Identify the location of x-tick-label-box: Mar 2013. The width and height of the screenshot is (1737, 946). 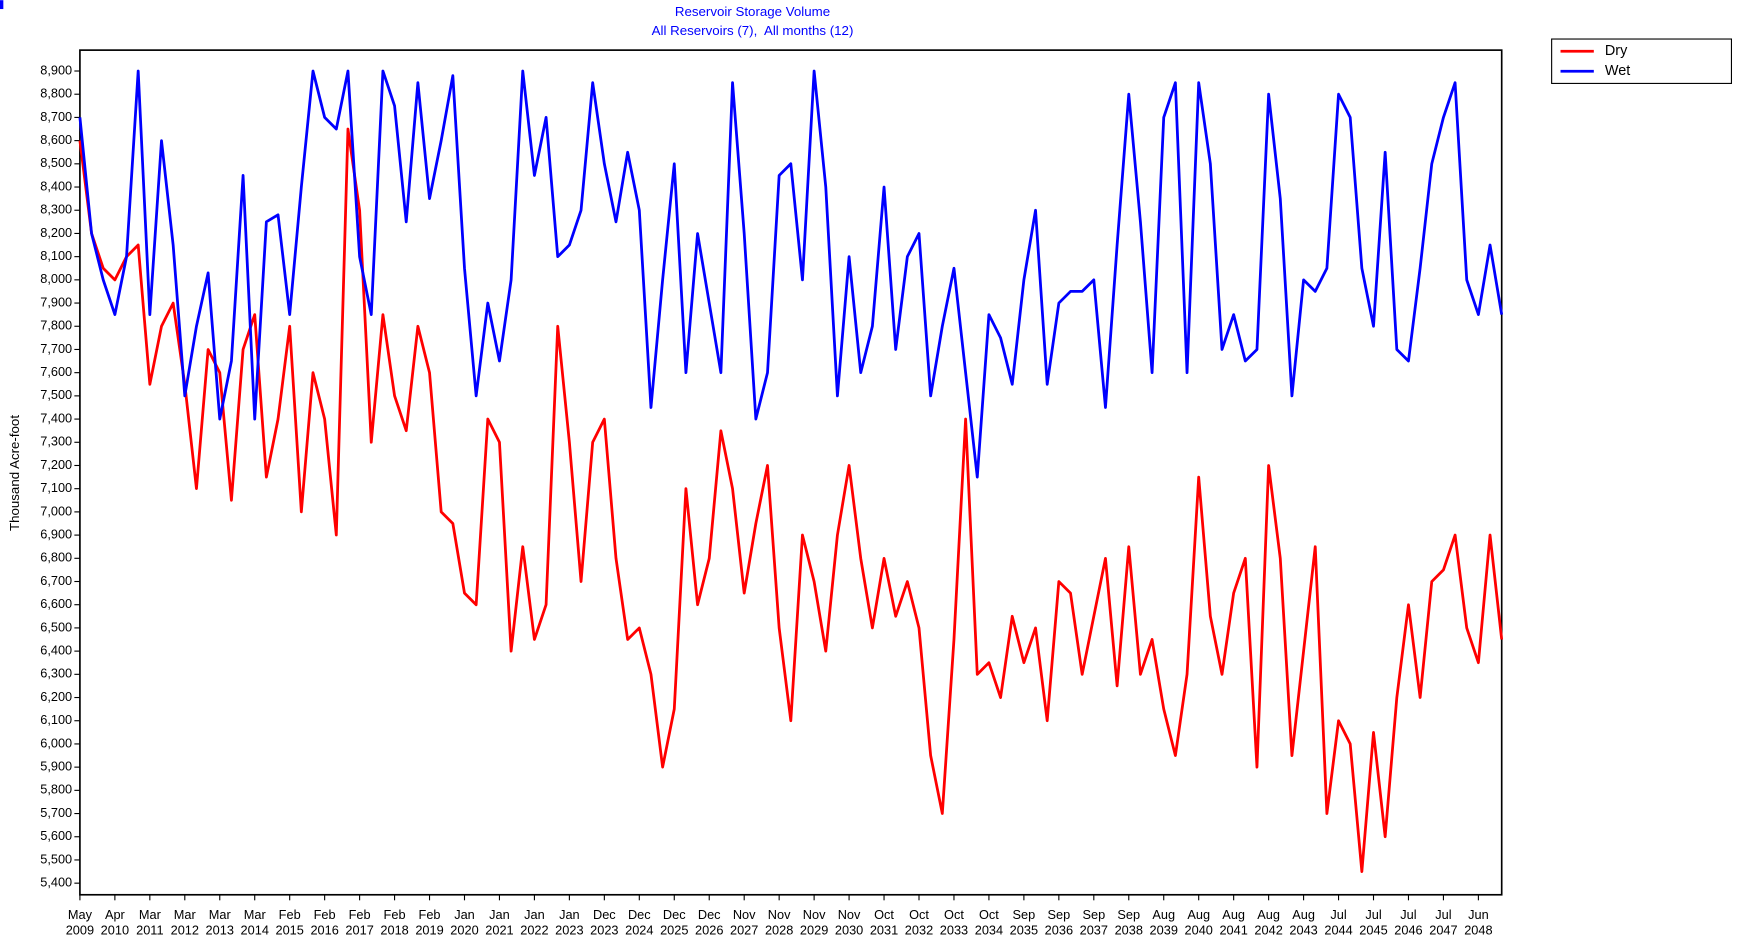
(219, 924).